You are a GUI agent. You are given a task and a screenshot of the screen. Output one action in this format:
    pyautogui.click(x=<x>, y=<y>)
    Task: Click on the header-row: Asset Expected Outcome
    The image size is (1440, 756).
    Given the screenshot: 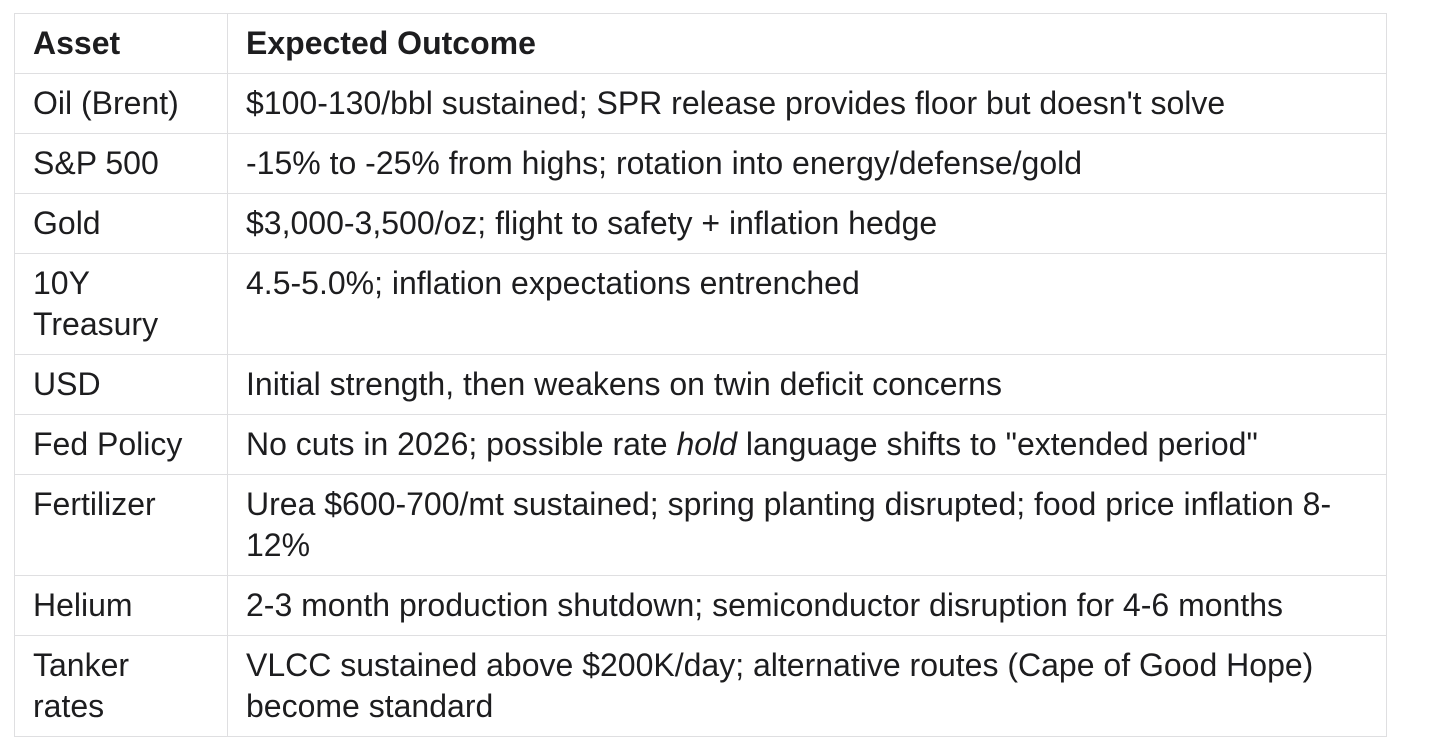 What is the action you would take?
    pyautogui.click(x=700, y=43)
    